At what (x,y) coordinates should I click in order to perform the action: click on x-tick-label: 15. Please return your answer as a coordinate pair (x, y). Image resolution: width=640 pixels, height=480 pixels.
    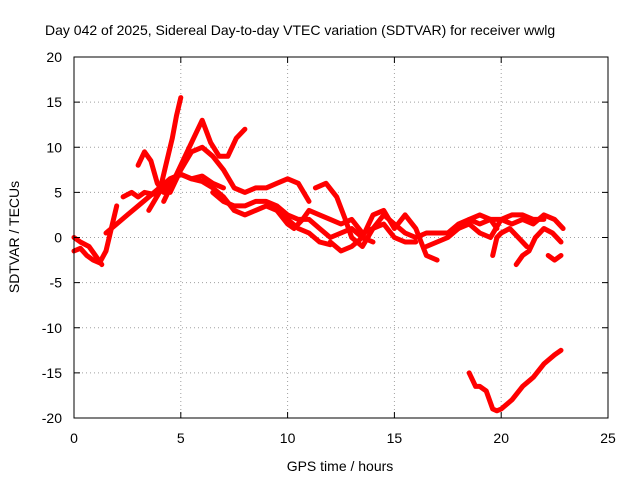
    Looking at the image, I should click on (395, 438).